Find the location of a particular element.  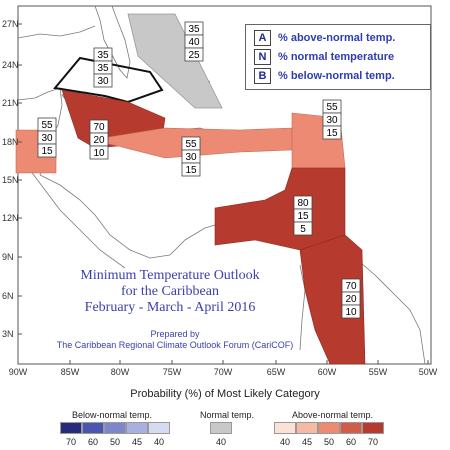

value-b-windward-trinidad: 5 is located at coordinates (303, 229).